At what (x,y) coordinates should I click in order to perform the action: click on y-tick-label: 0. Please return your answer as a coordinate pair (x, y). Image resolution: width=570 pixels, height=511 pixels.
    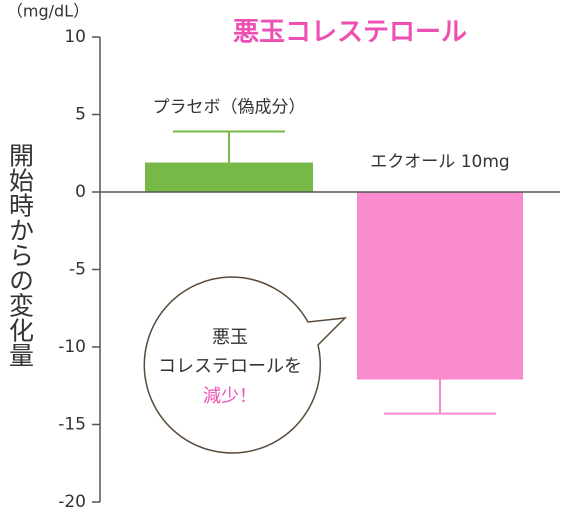
    Looking at the image, I should click on (80, 192).